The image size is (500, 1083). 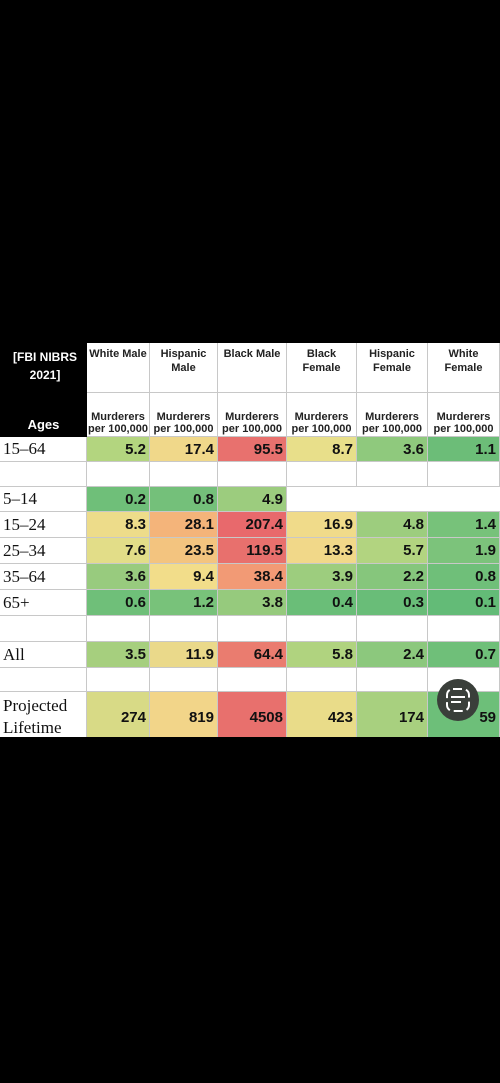 What do you see at coordinates (464, 368) in the screenshot?
I see `column-header: White Female` at bounding box center [464, 368].